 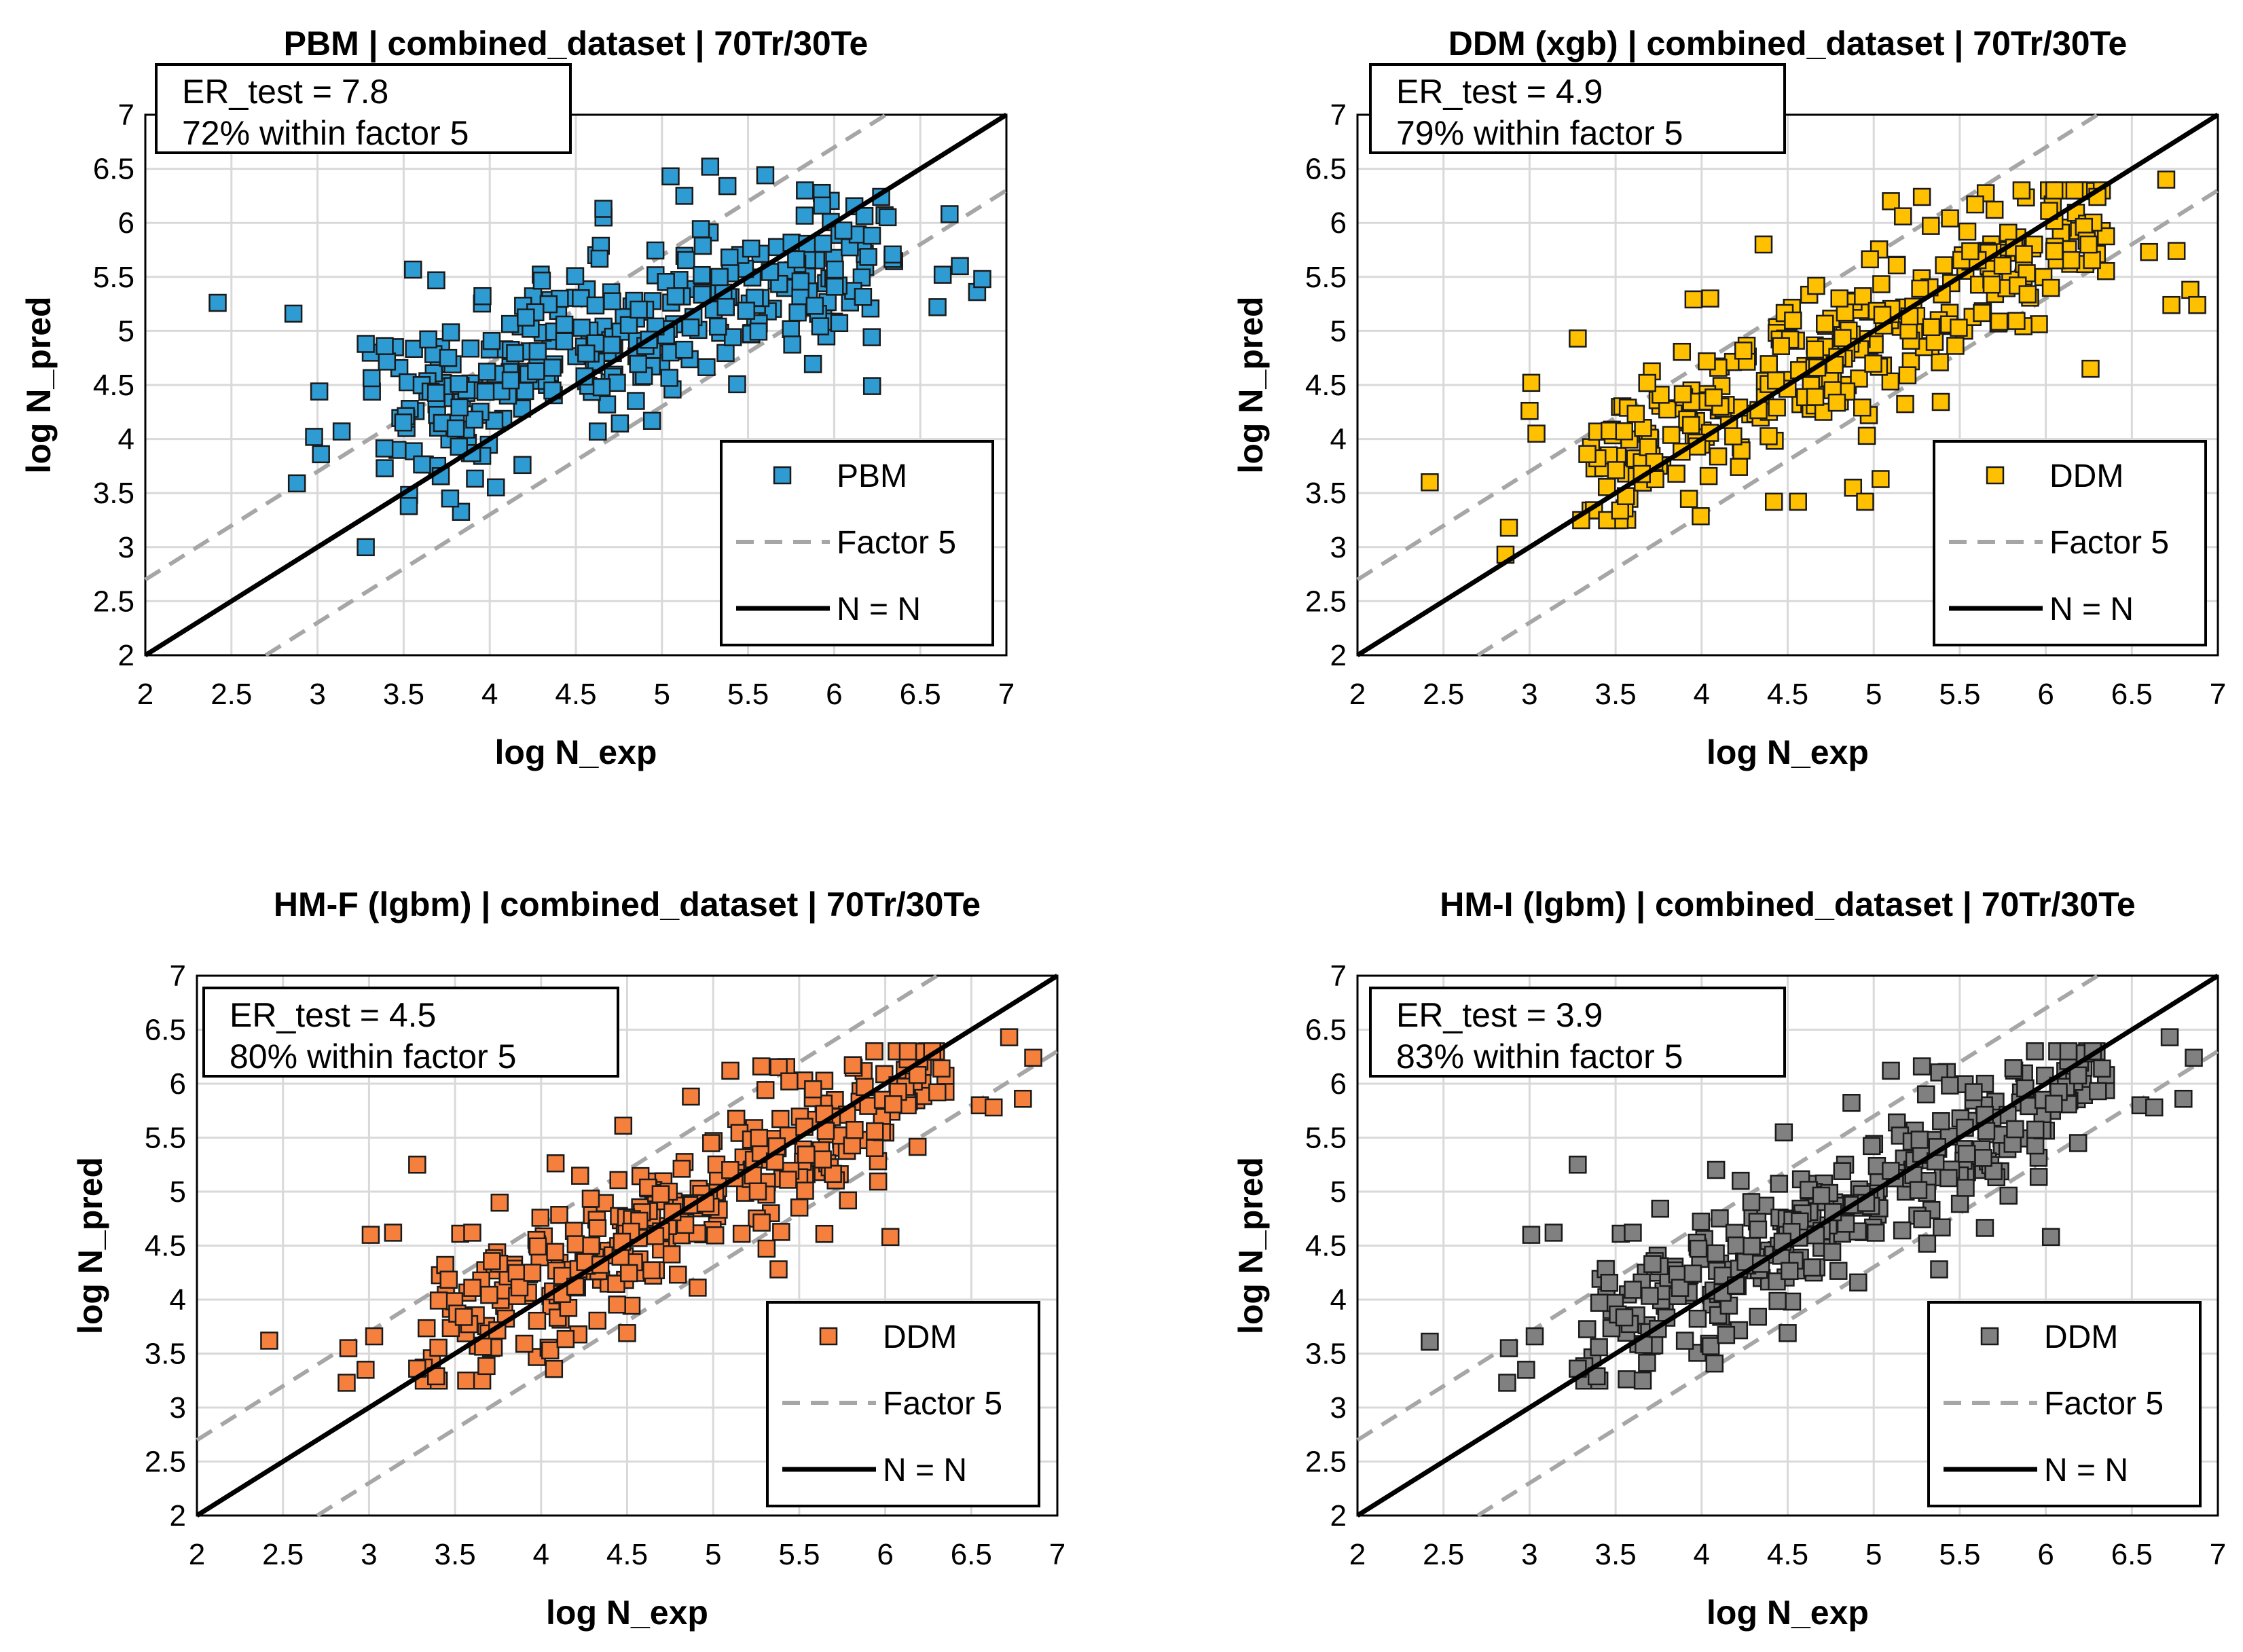 What do you see at coordinates (1251, 1245) in the screenshot?
I see `y-axis-label: log N_pred` at bounding box center [1251, 1245].